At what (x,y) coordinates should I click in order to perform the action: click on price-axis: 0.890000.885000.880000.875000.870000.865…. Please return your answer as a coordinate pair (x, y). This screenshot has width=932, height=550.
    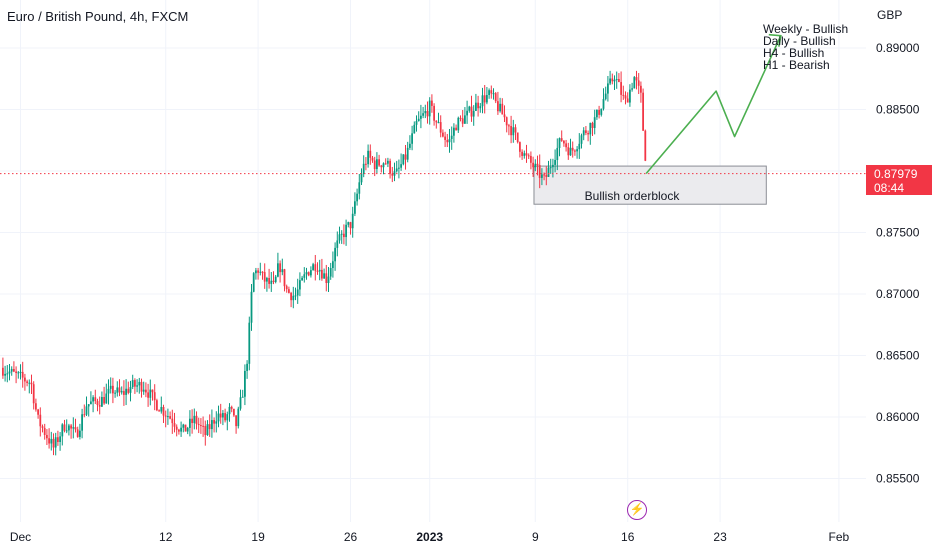
    Looking at the image, I should click on (898, 263).